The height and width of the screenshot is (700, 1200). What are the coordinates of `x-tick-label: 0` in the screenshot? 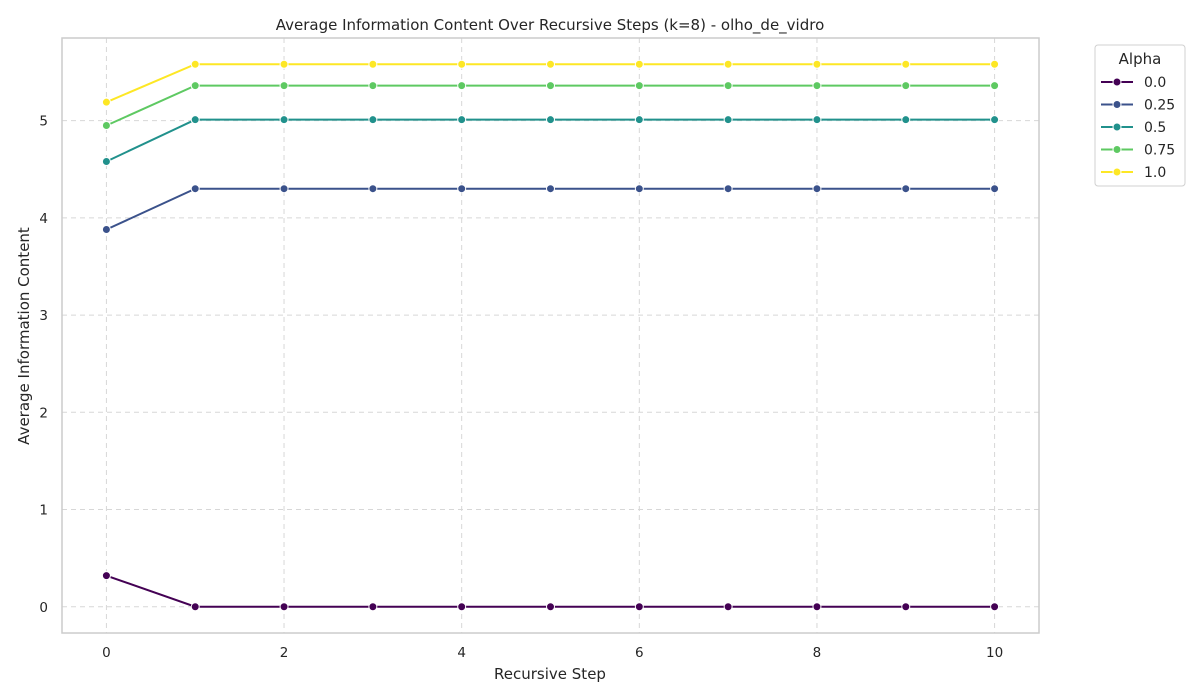 It's located at (106, 653).